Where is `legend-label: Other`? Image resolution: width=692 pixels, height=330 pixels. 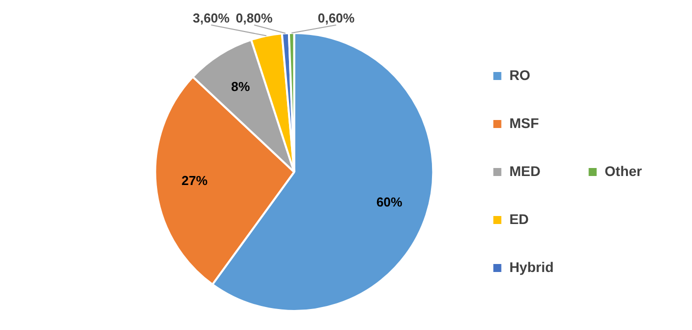 legend-label: Other is located at coordinates (623, 170).